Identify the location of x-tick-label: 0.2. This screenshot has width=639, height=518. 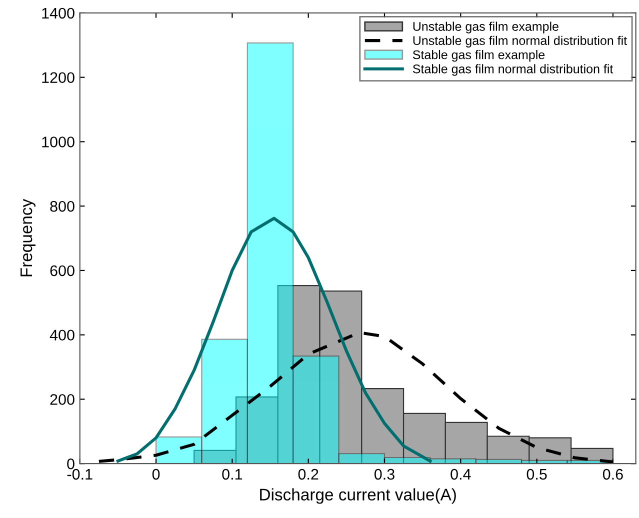
(308, 474).